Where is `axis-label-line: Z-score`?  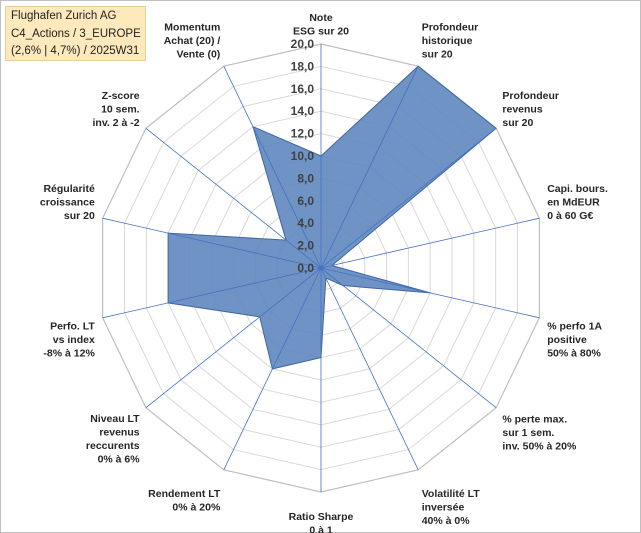 axis-label-line: Z-score is located at coordinates (121, 96).